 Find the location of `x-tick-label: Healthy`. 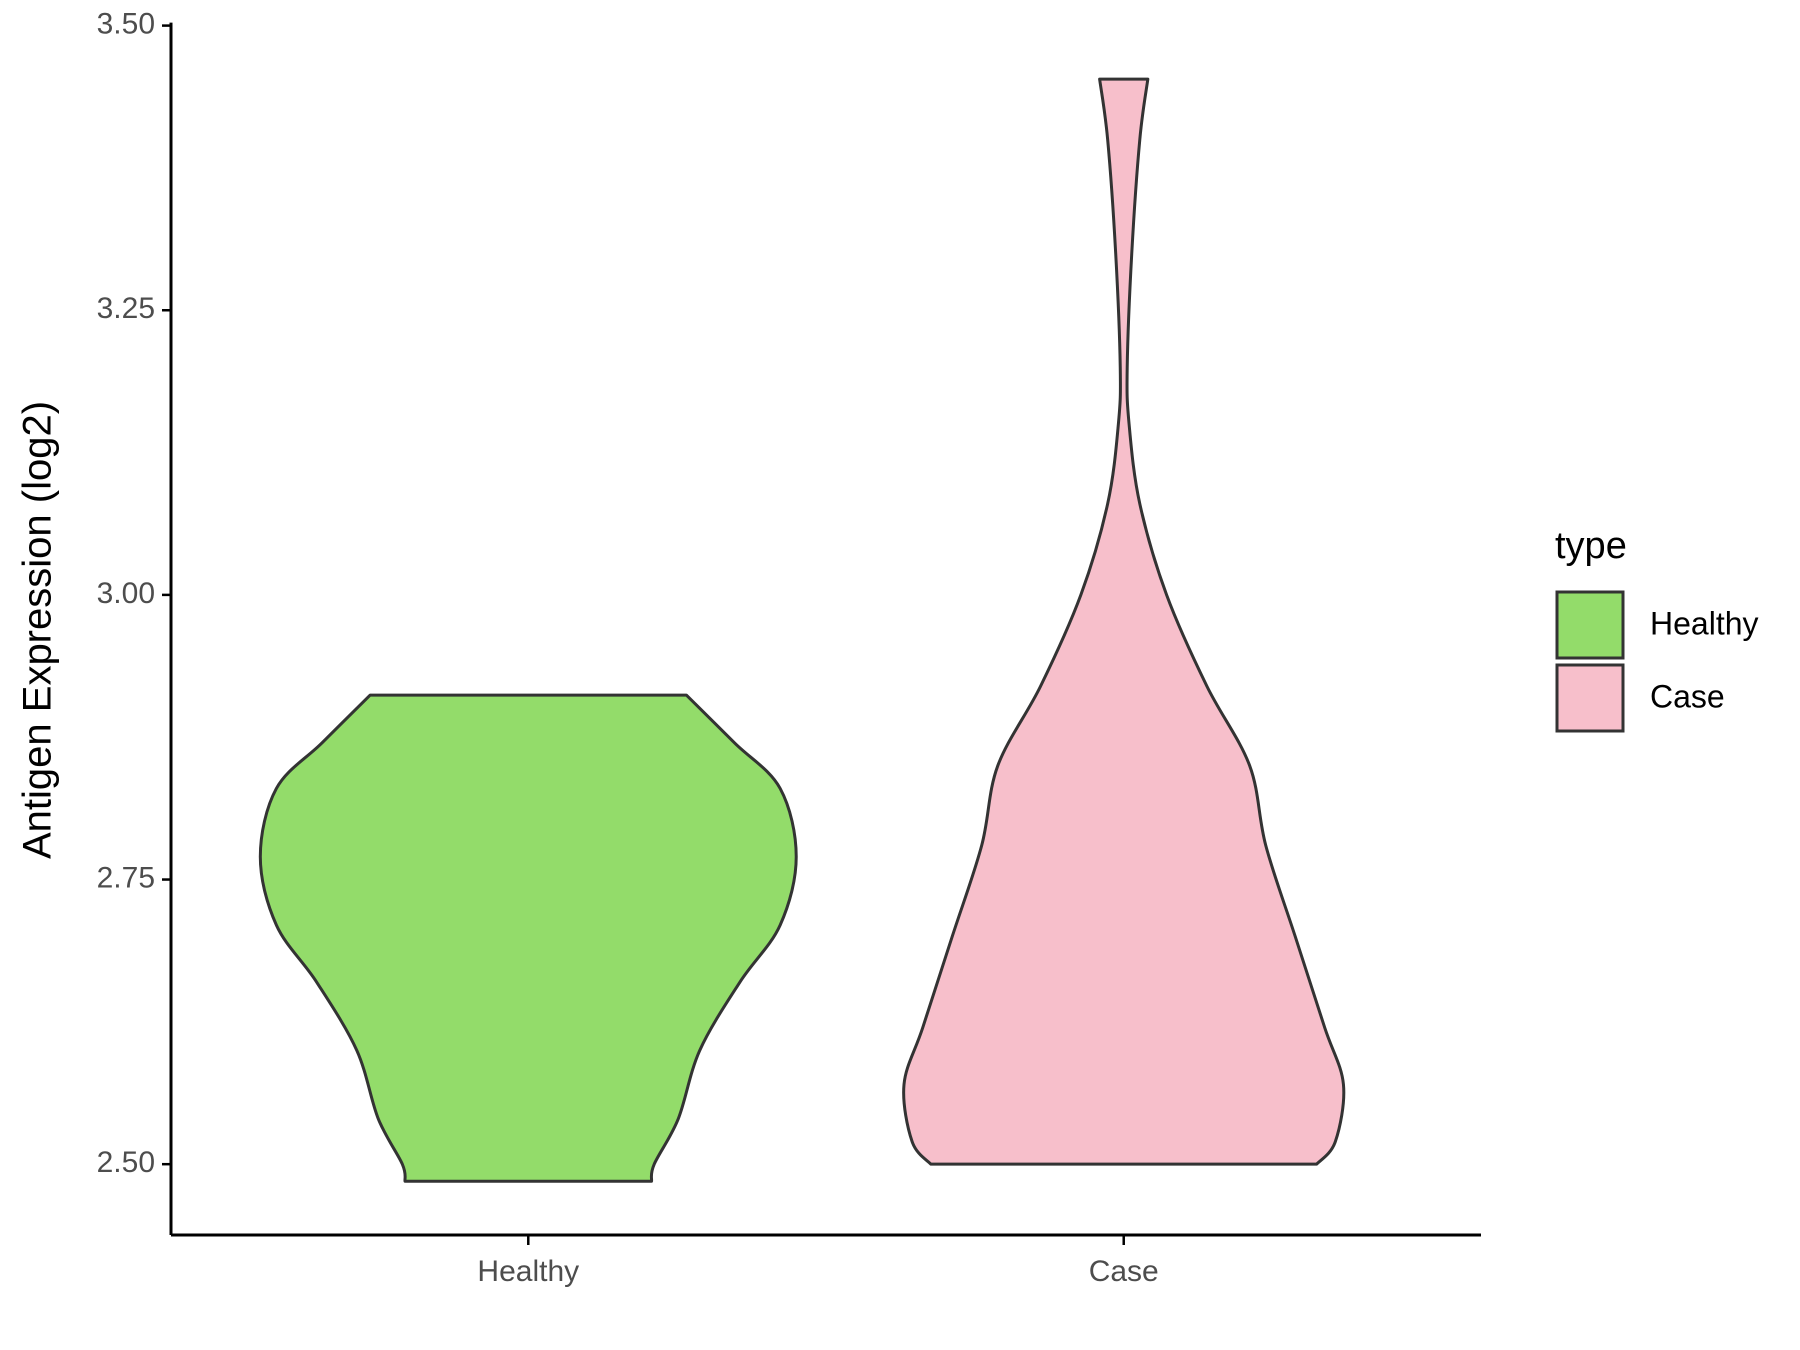

x-tick-label: Healthy is located at coordinates (528, 1271).